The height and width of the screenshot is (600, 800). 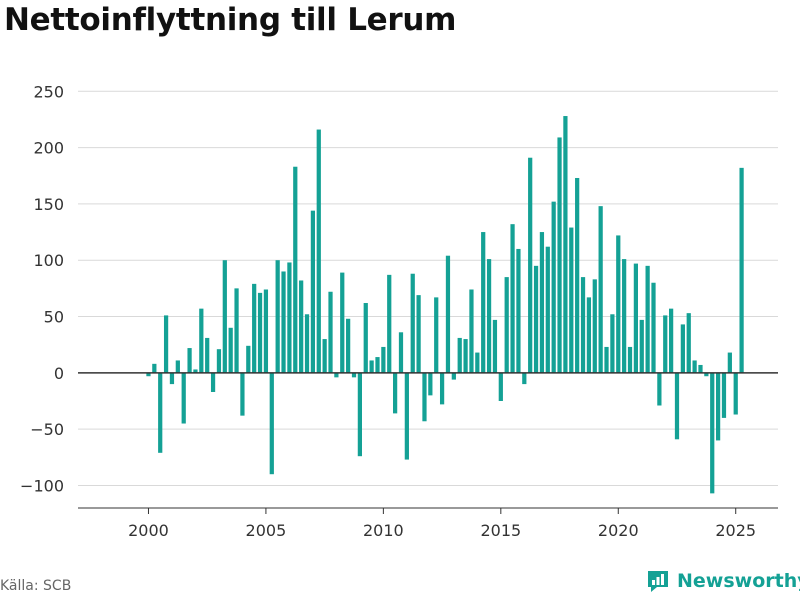 I want to click on x-tick-label: 2025, so click(x=735, y=530).